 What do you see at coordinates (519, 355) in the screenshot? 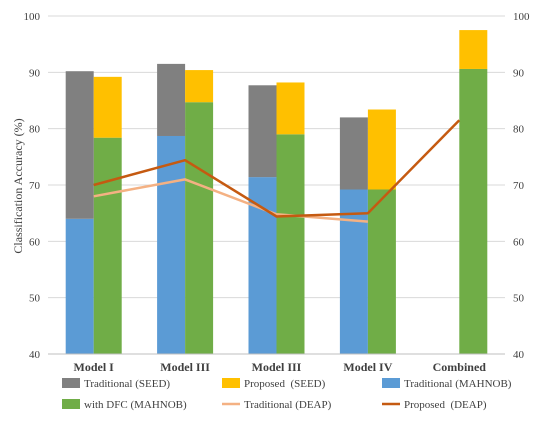
I see `y-tick-label-right: 40` at bounding box center [519, 355].